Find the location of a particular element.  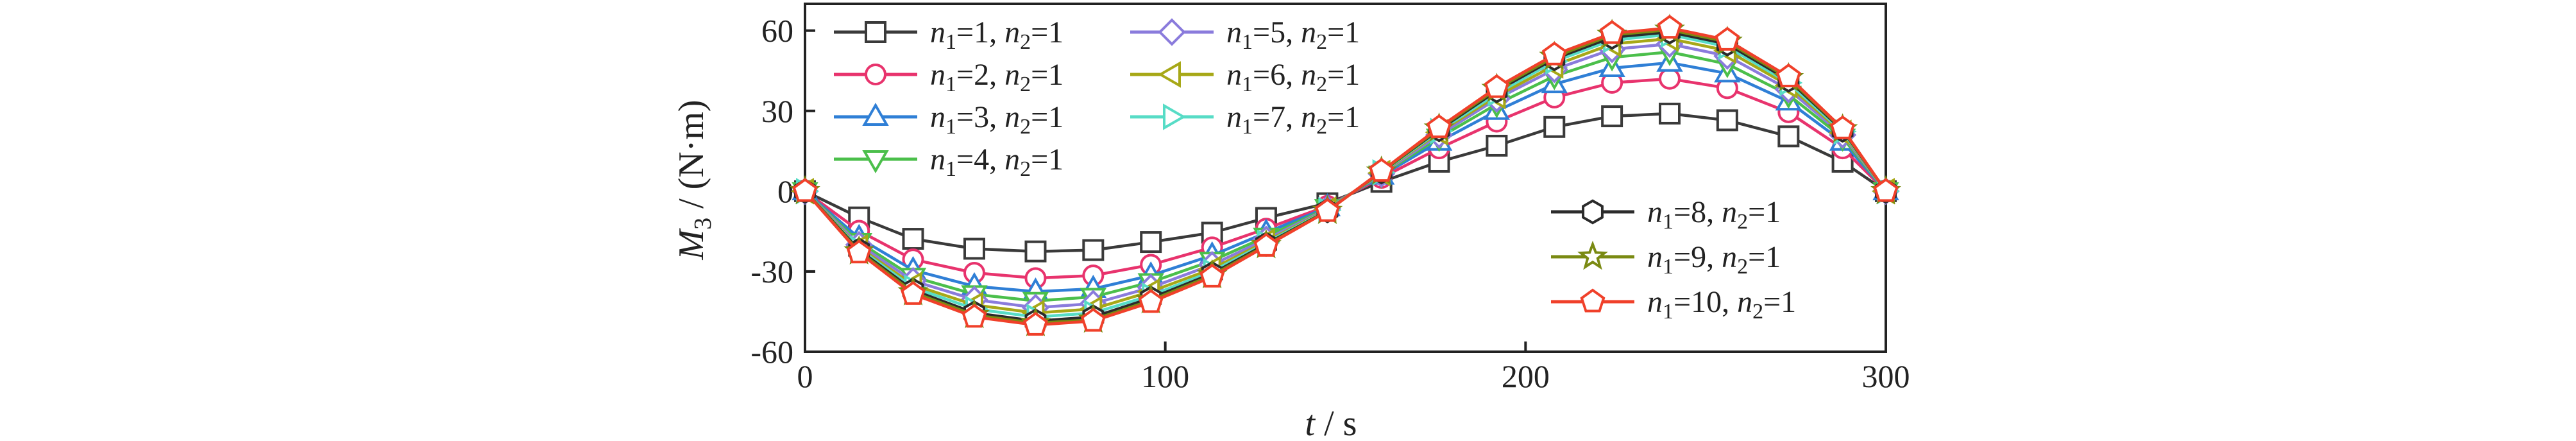

y-axis-label: M3 / (N·m) is located at coordinates (694, 179).